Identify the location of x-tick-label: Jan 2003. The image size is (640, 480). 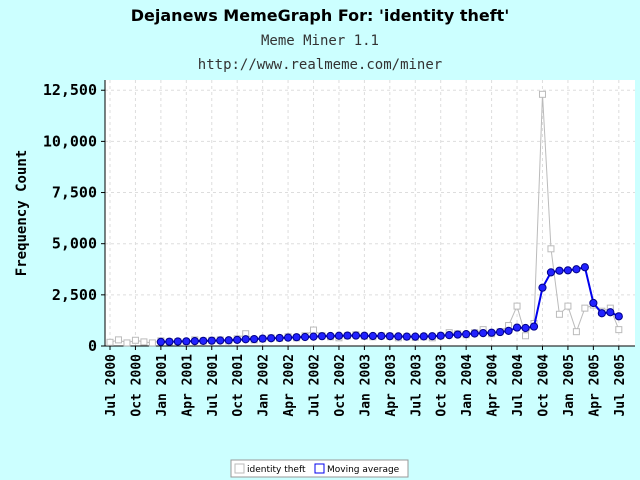
(365, 385).